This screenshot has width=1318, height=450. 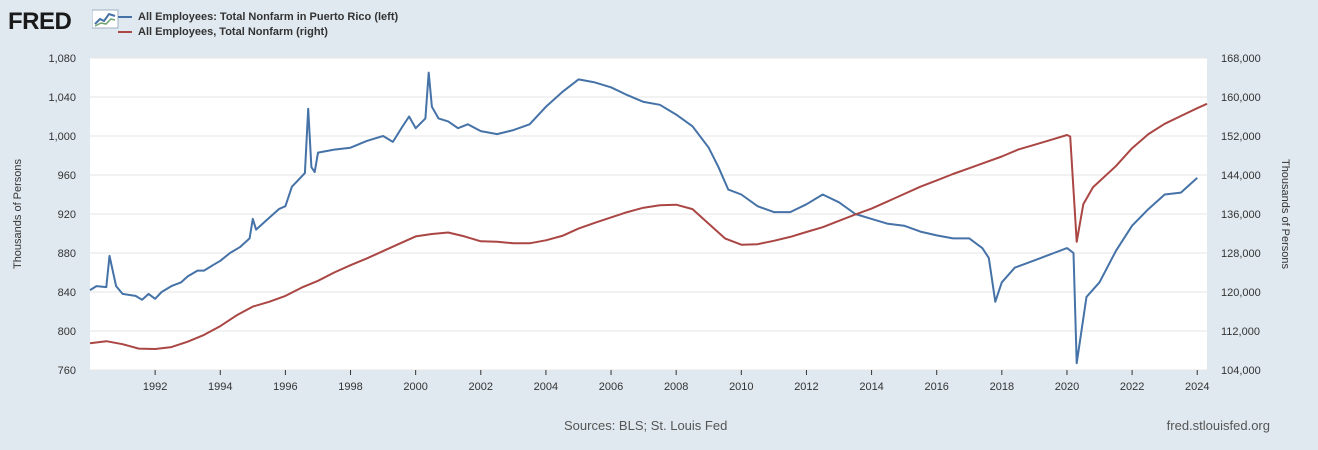 I want to click on right-tick-label: 120,000, so click(x=1241, y=293).